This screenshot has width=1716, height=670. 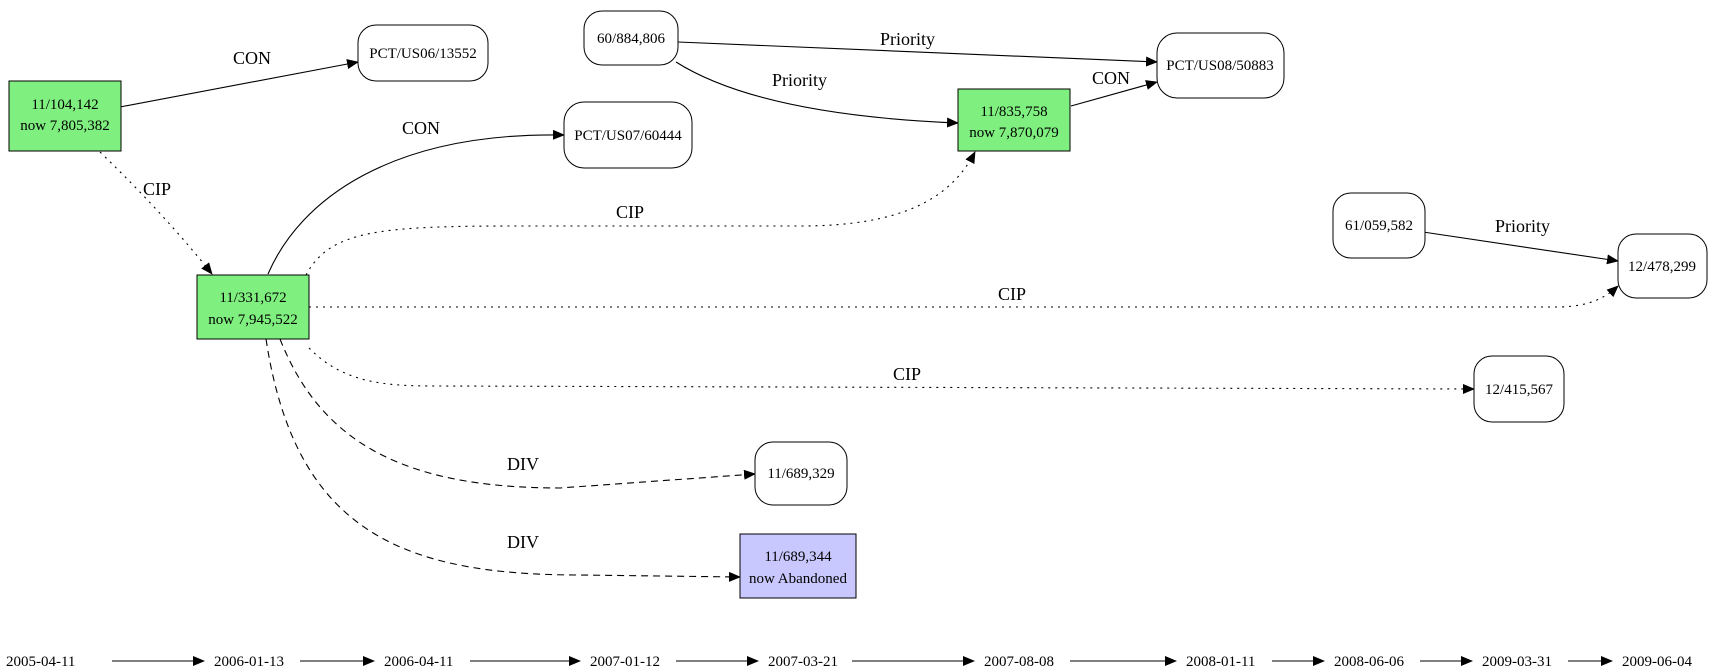 I want to click on node-11-689329: 11/689,329, so click(x=801, y=473).